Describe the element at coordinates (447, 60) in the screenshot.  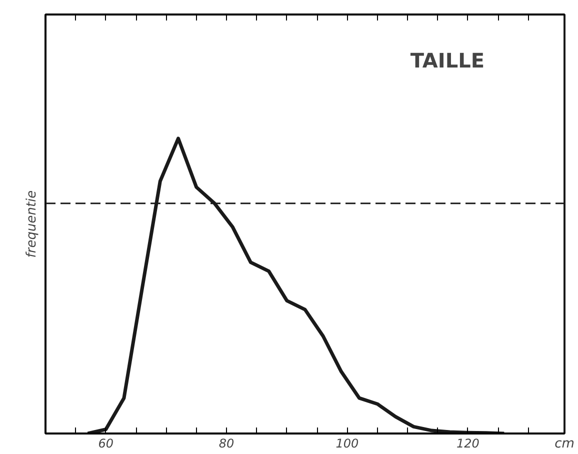
I see `chart-title: TAILLE` at that location.